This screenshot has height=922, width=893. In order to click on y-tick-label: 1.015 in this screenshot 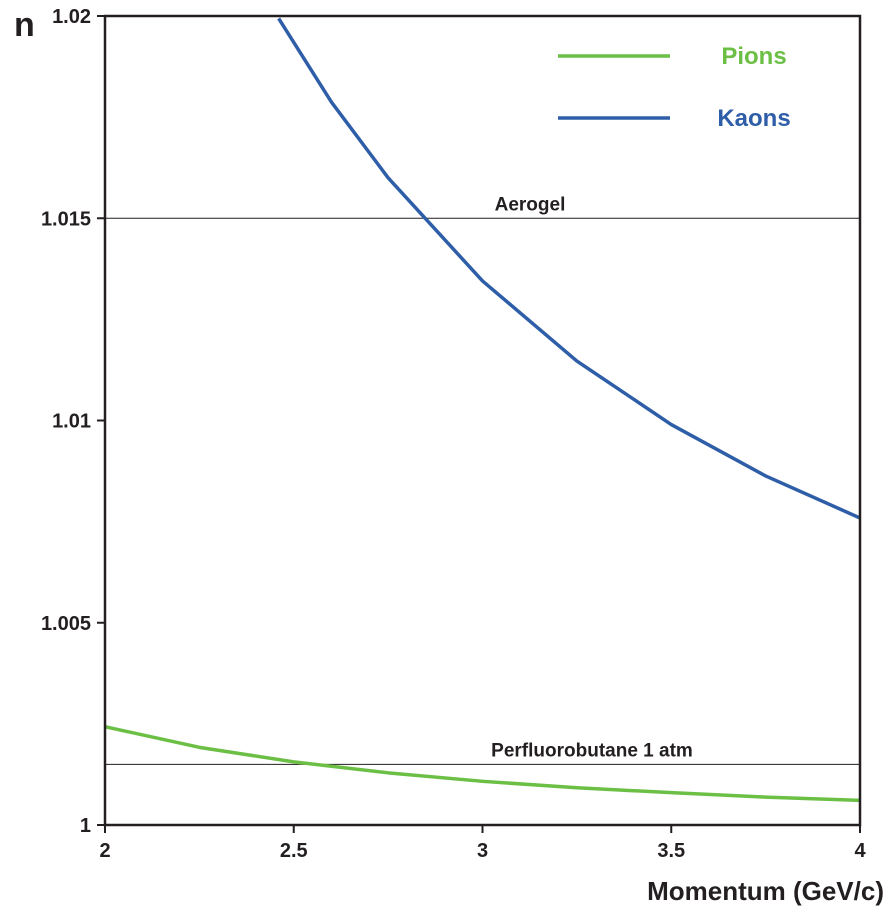, I will do `click(66, 219)`.